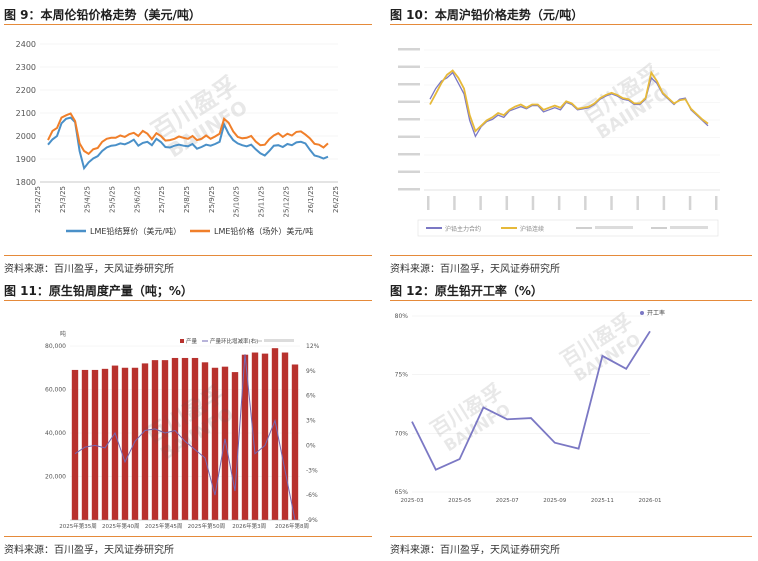  Describe the element at coordinates (212, 199) in the screenshot. I see `x-tick-label: 25/9/25` at that location.